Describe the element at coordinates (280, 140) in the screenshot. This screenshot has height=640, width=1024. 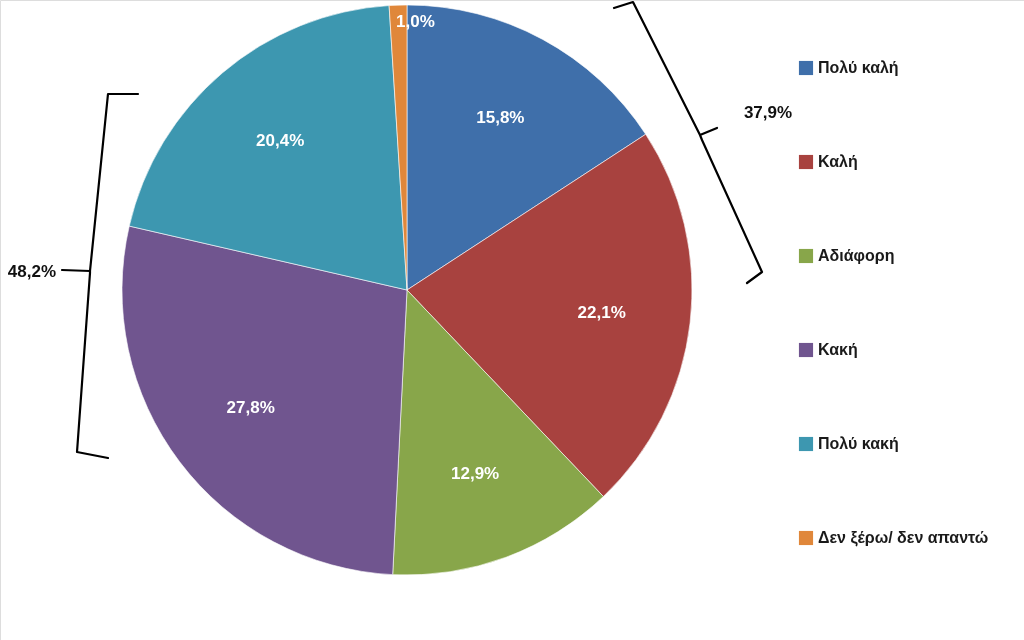
I see `data-label: 20,4%` at that location.